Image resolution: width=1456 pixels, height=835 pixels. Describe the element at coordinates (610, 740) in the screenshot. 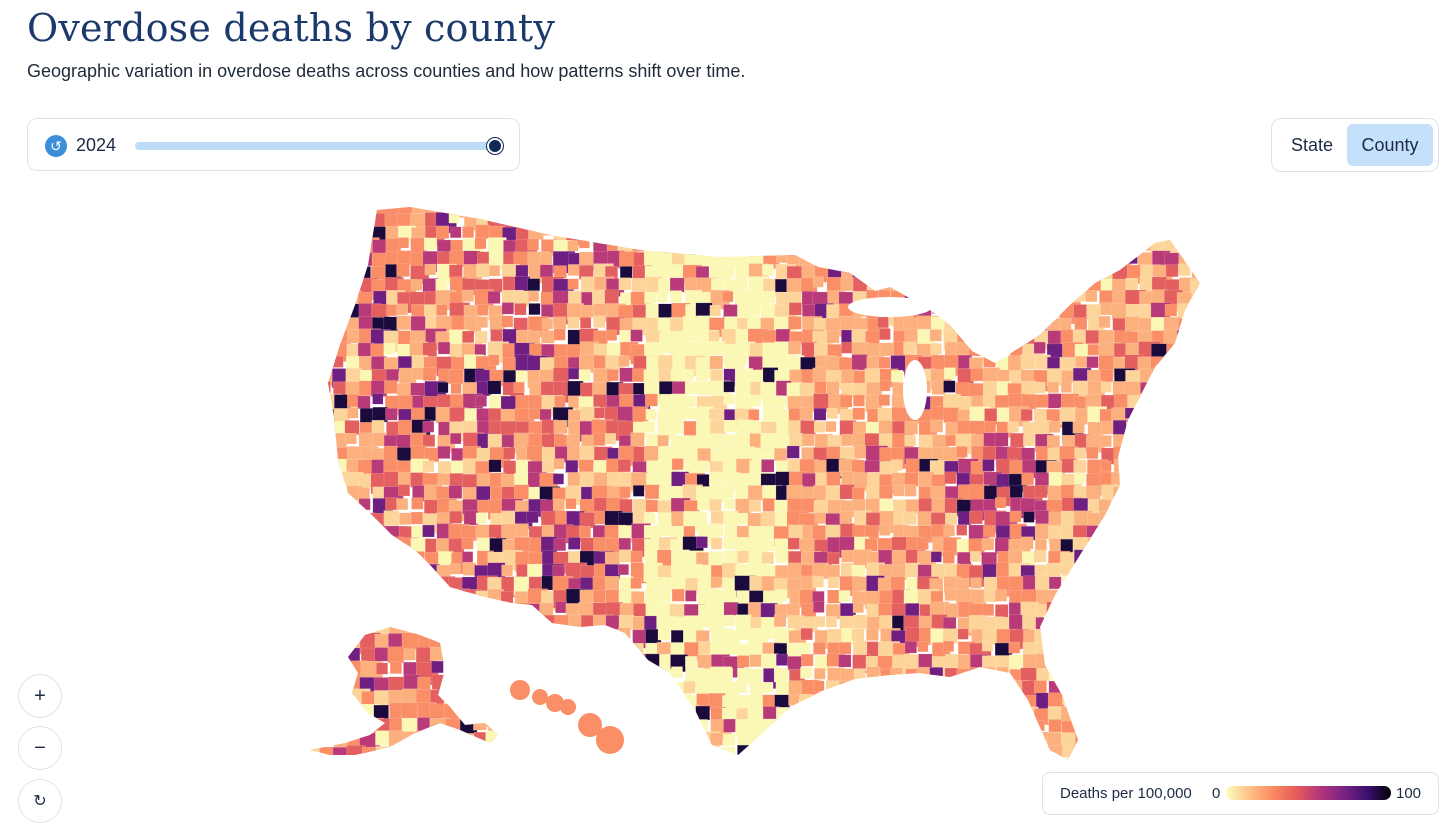

I see `hawaii-county` at that location.